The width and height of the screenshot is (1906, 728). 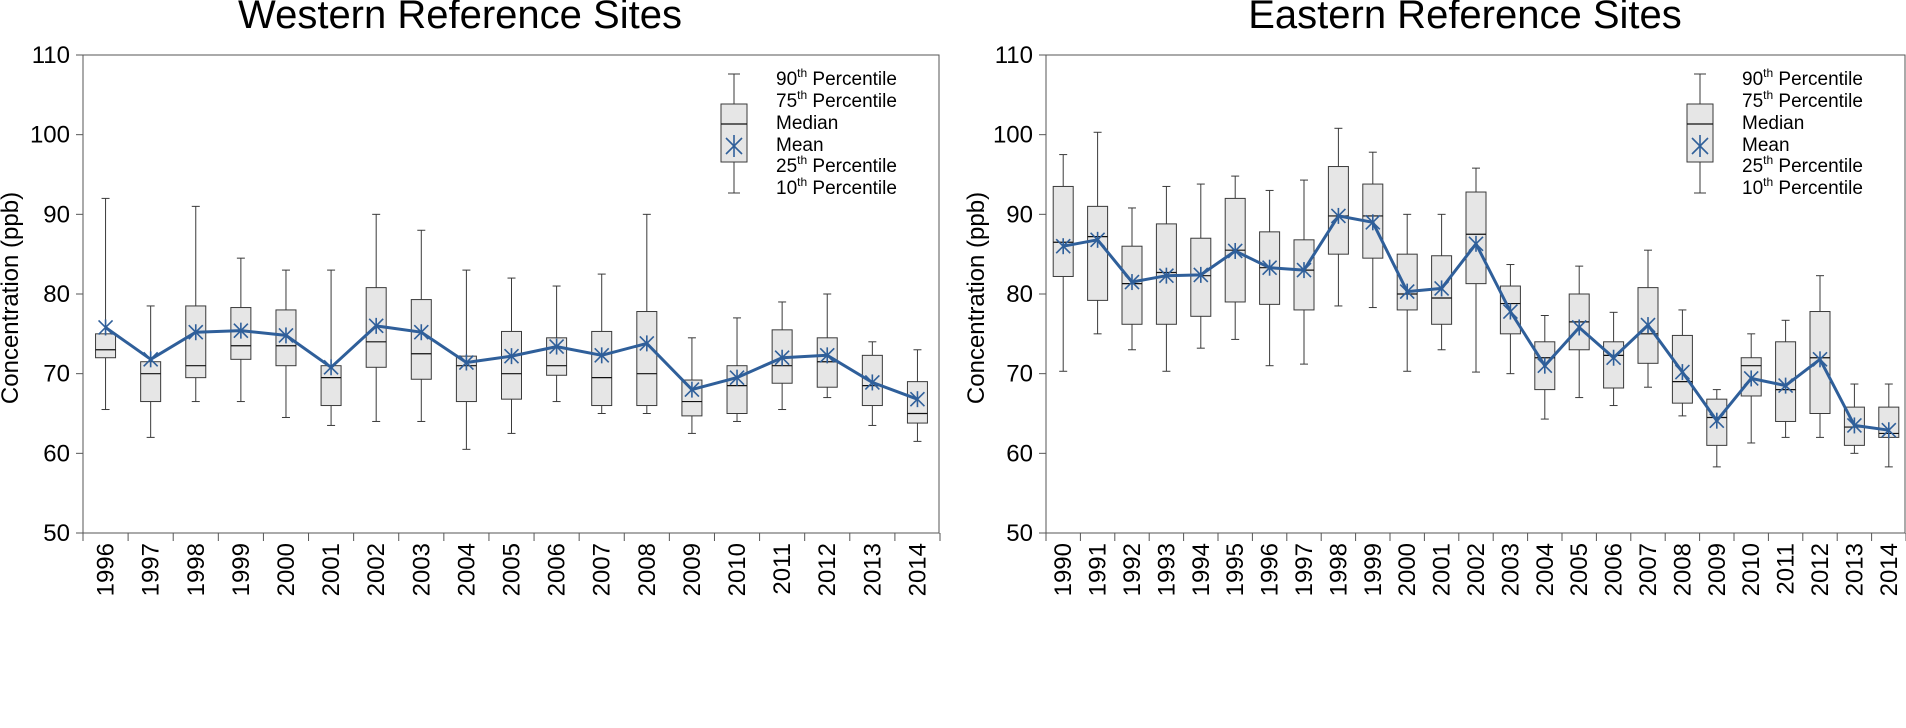 I want to click on x-tick-label: 1992, so click(x=1132, y=569).